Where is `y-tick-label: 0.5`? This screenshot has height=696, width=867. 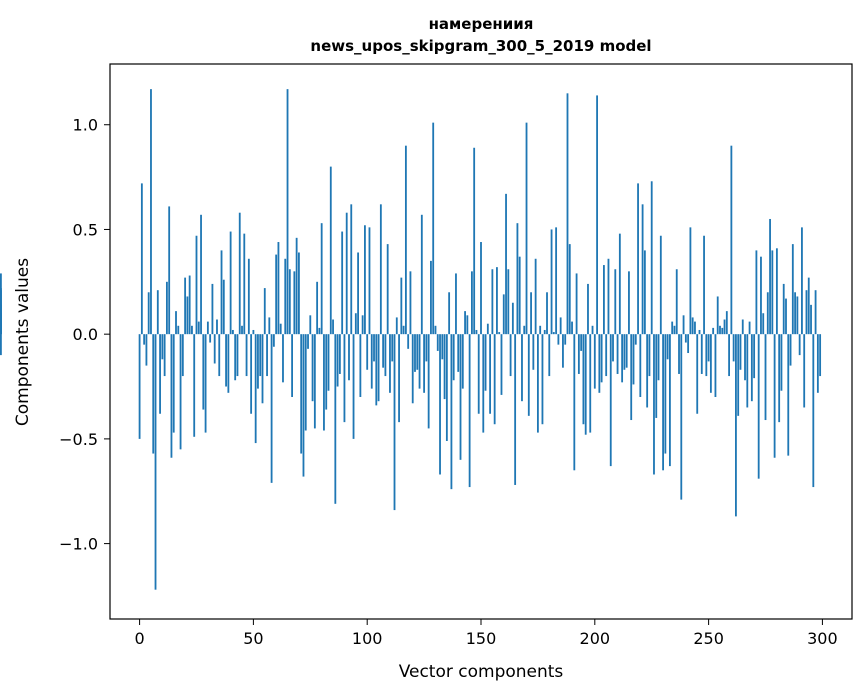
y-tick-label: 0.5 is located at coordinates (85, 229).